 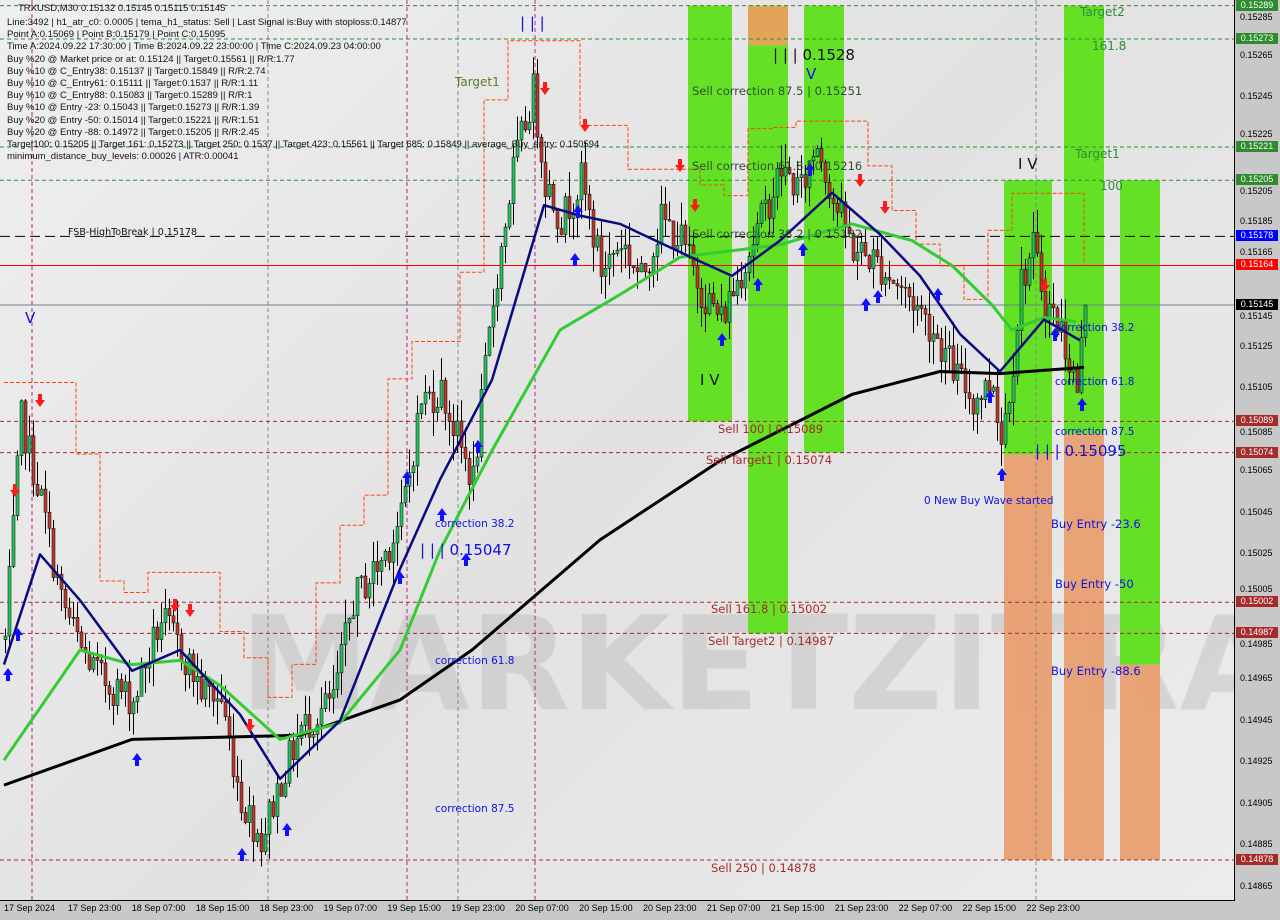 I want to click on price-tick-label: 0.15205, so click(x=1256, y=191).